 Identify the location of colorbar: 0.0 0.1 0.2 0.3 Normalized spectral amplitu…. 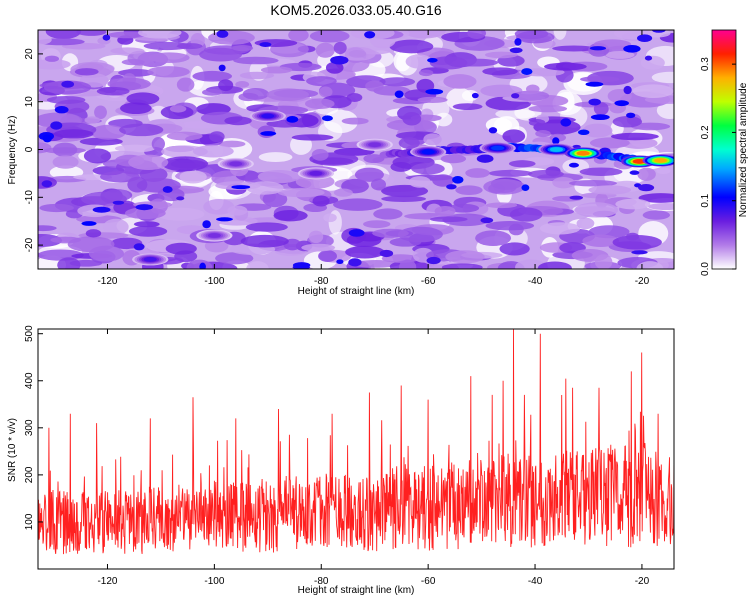
(724, 152).